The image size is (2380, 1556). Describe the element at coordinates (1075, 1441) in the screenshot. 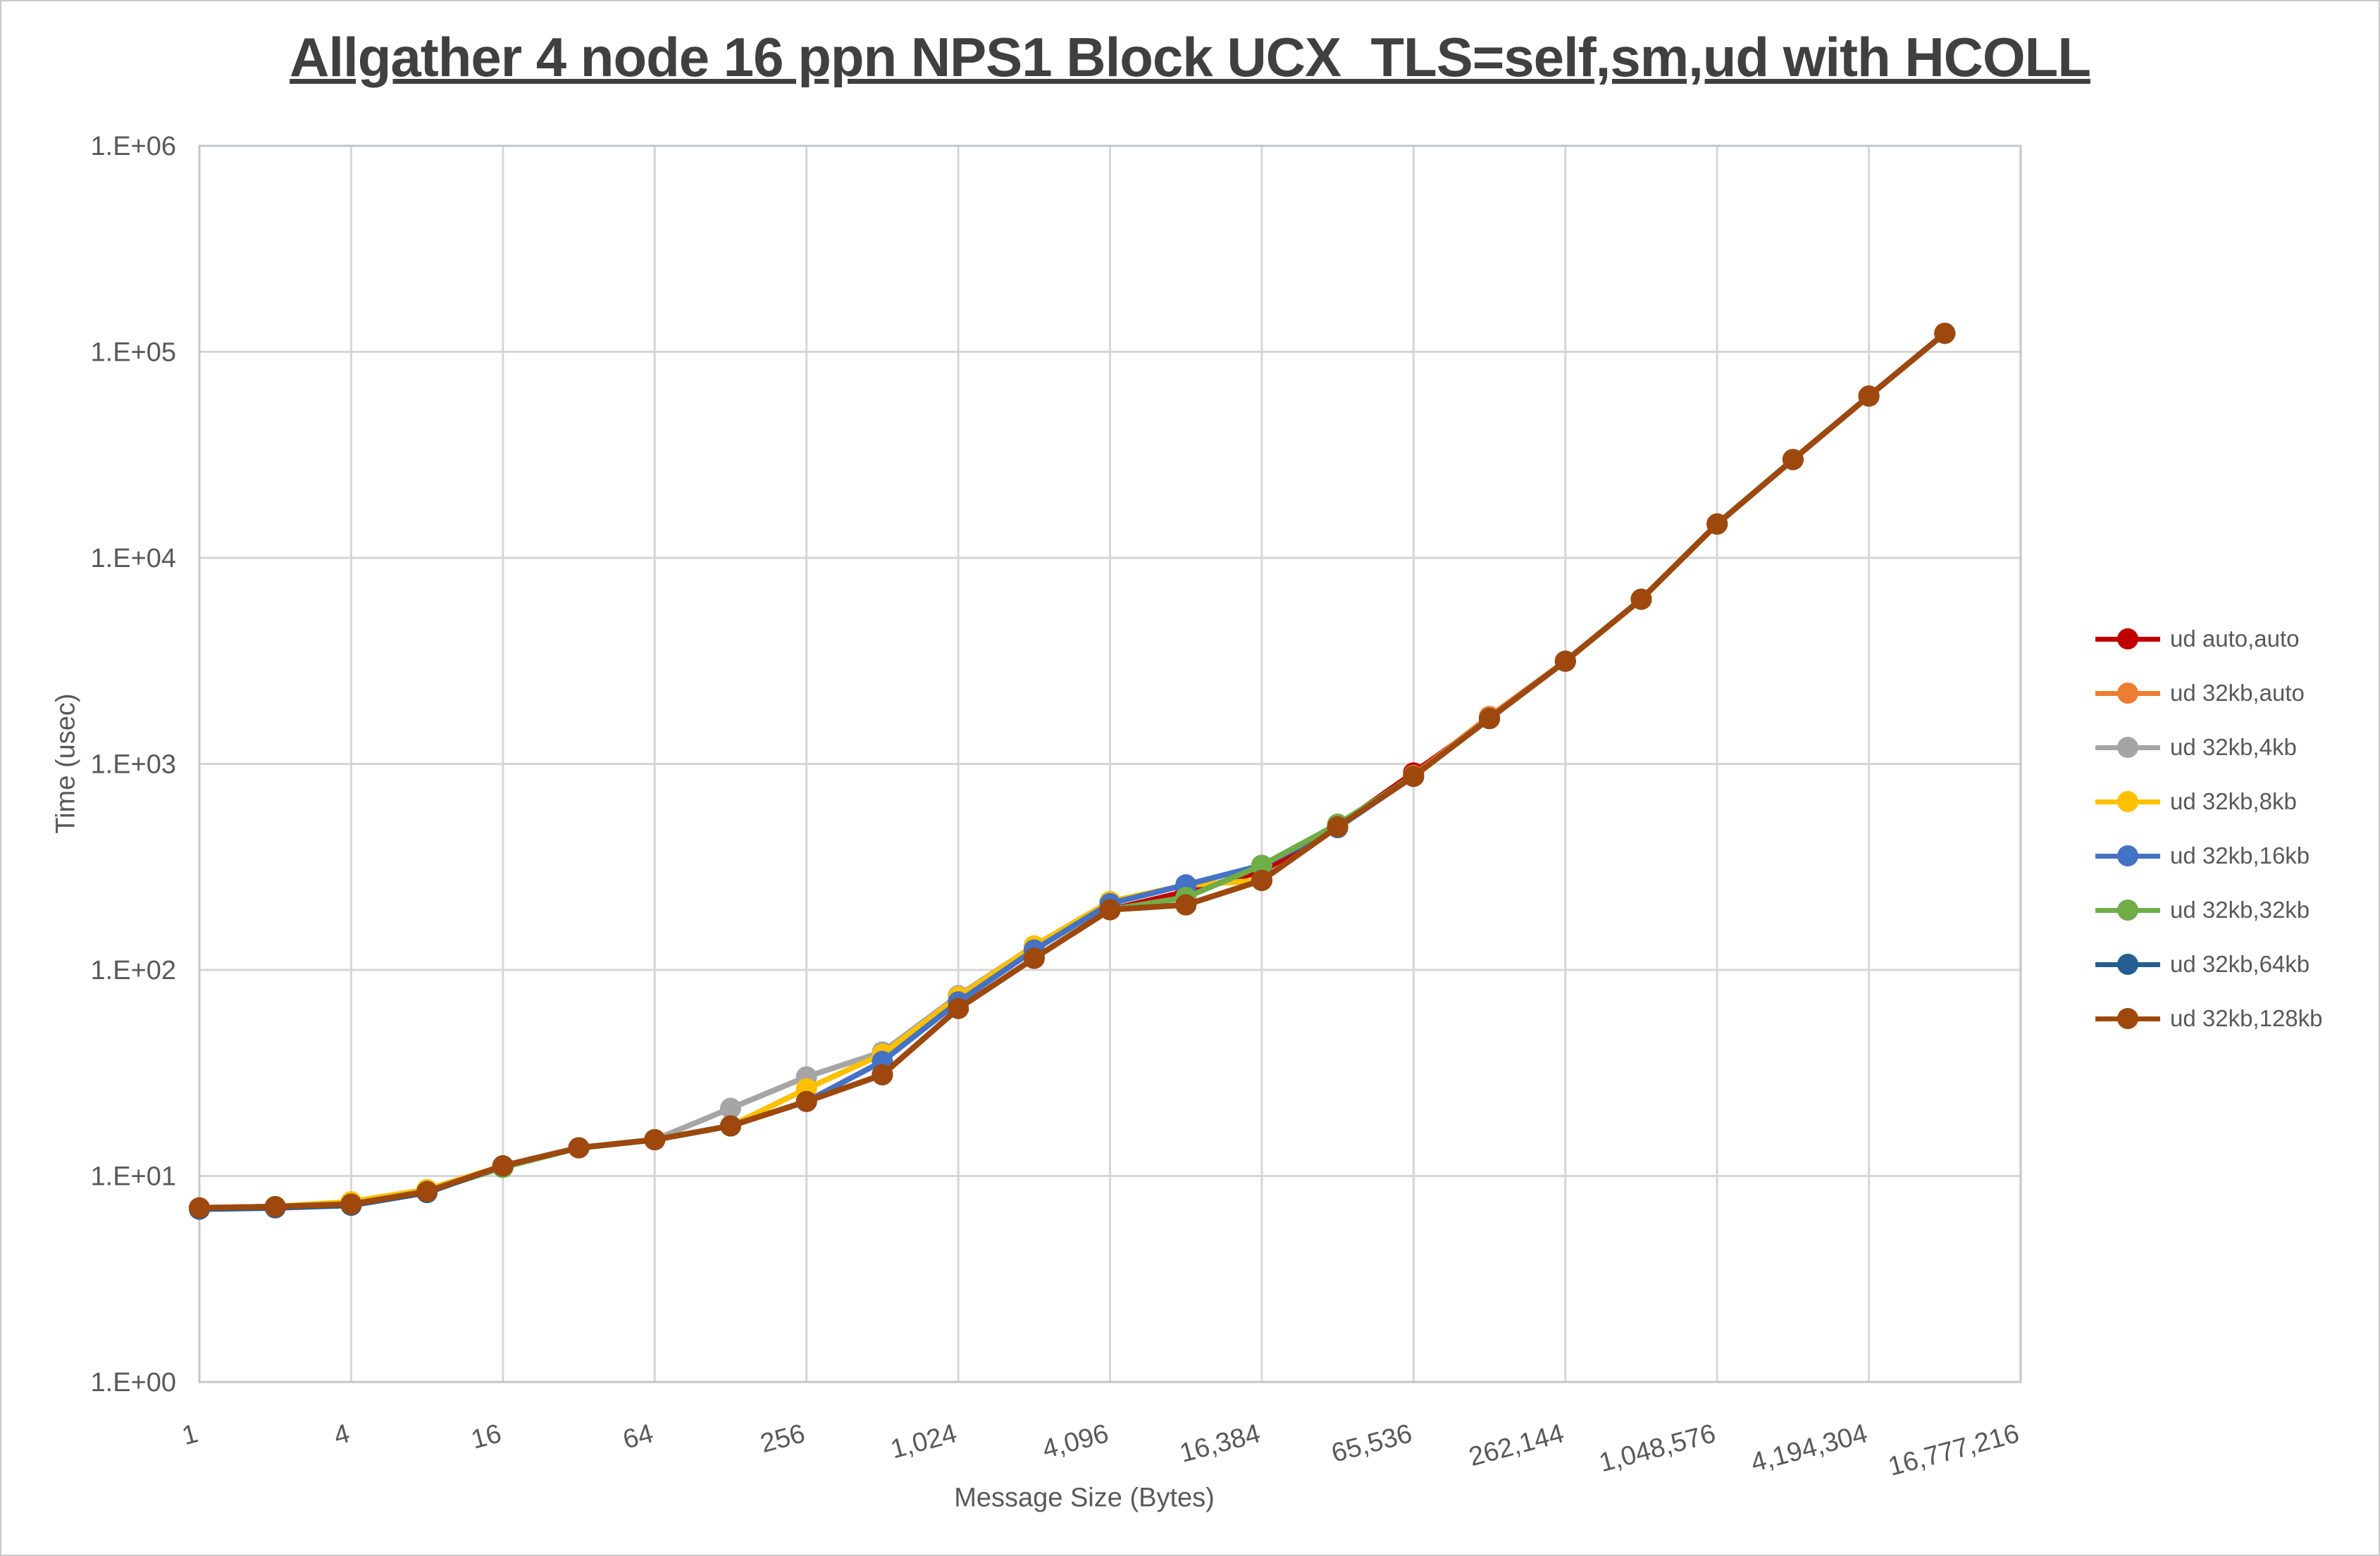

I see `x-tick-label: 4,096` at that location.